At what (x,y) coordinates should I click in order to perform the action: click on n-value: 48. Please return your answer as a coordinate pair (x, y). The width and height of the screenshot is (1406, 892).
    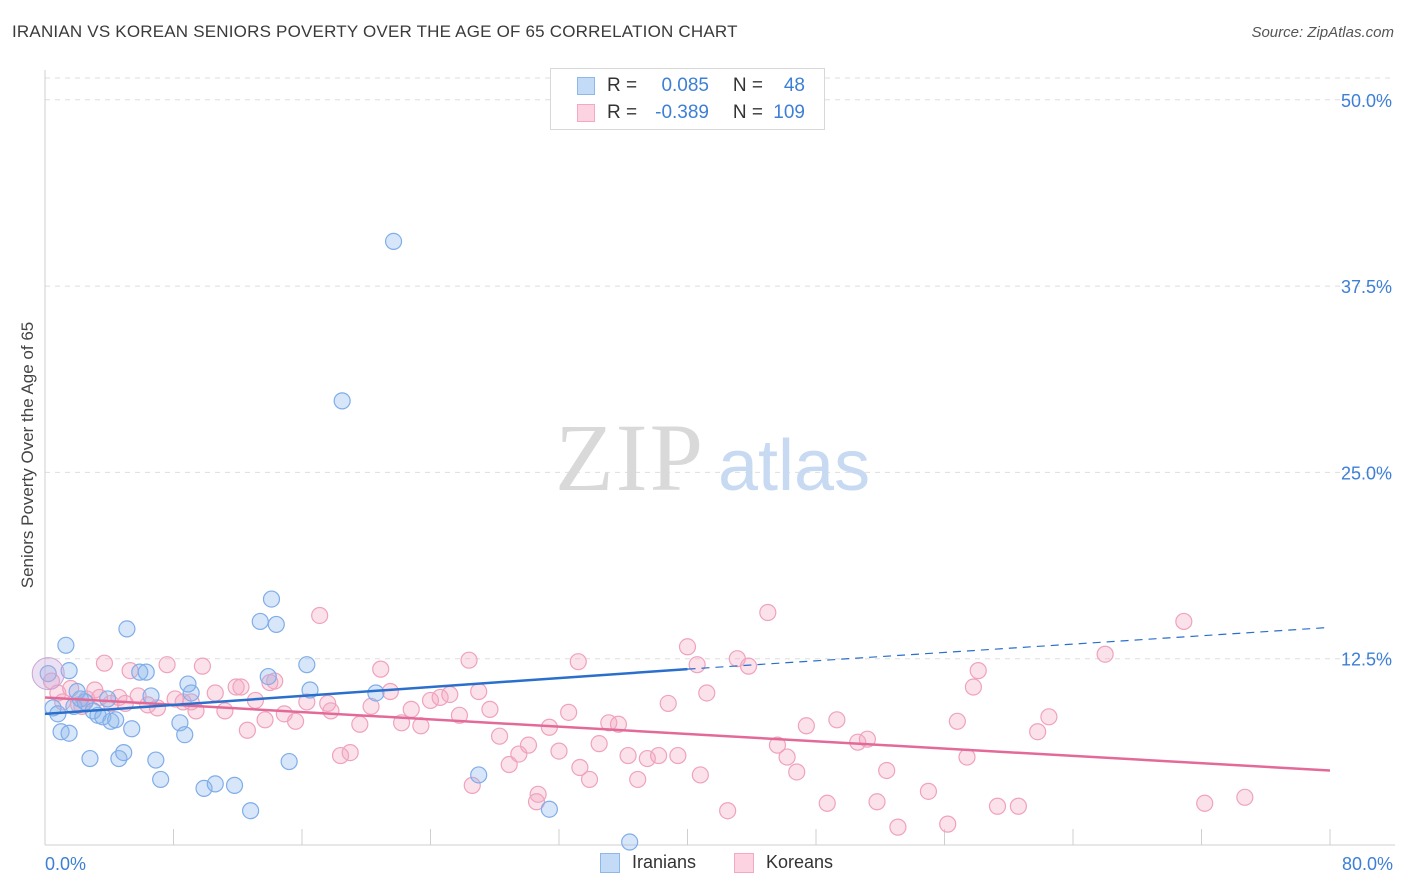
    Looking at the image, I should click on (794, 85).